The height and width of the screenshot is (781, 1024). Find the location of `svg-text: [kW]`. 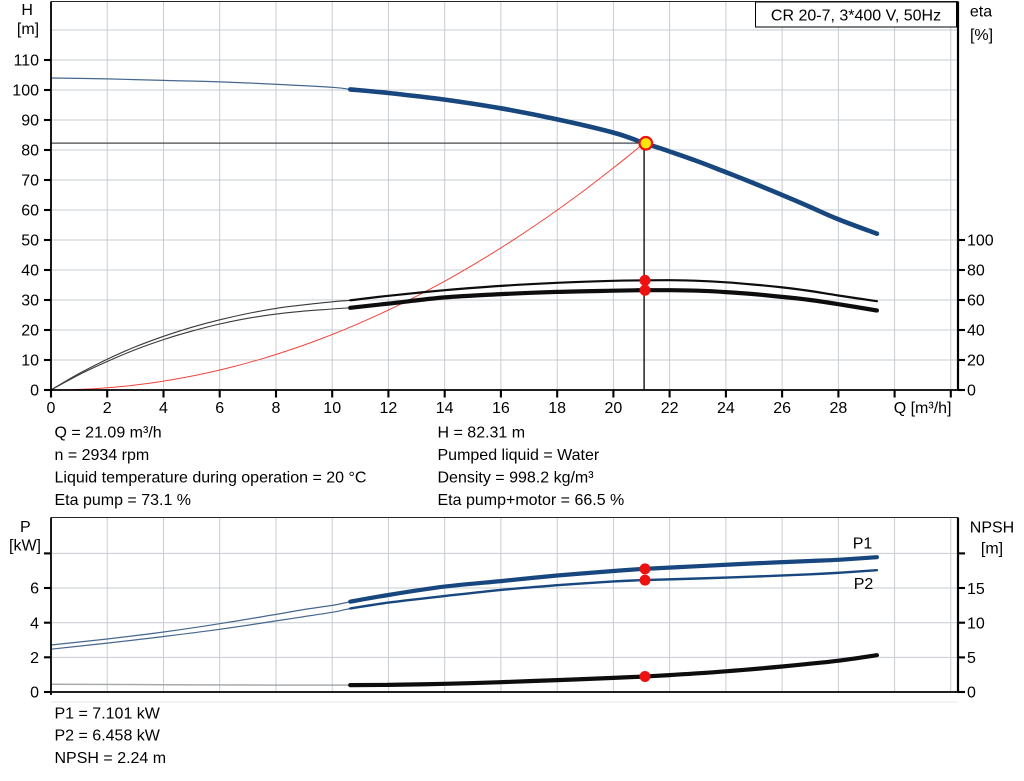

svg-text: [kW] is located at coordinates (25, 546).